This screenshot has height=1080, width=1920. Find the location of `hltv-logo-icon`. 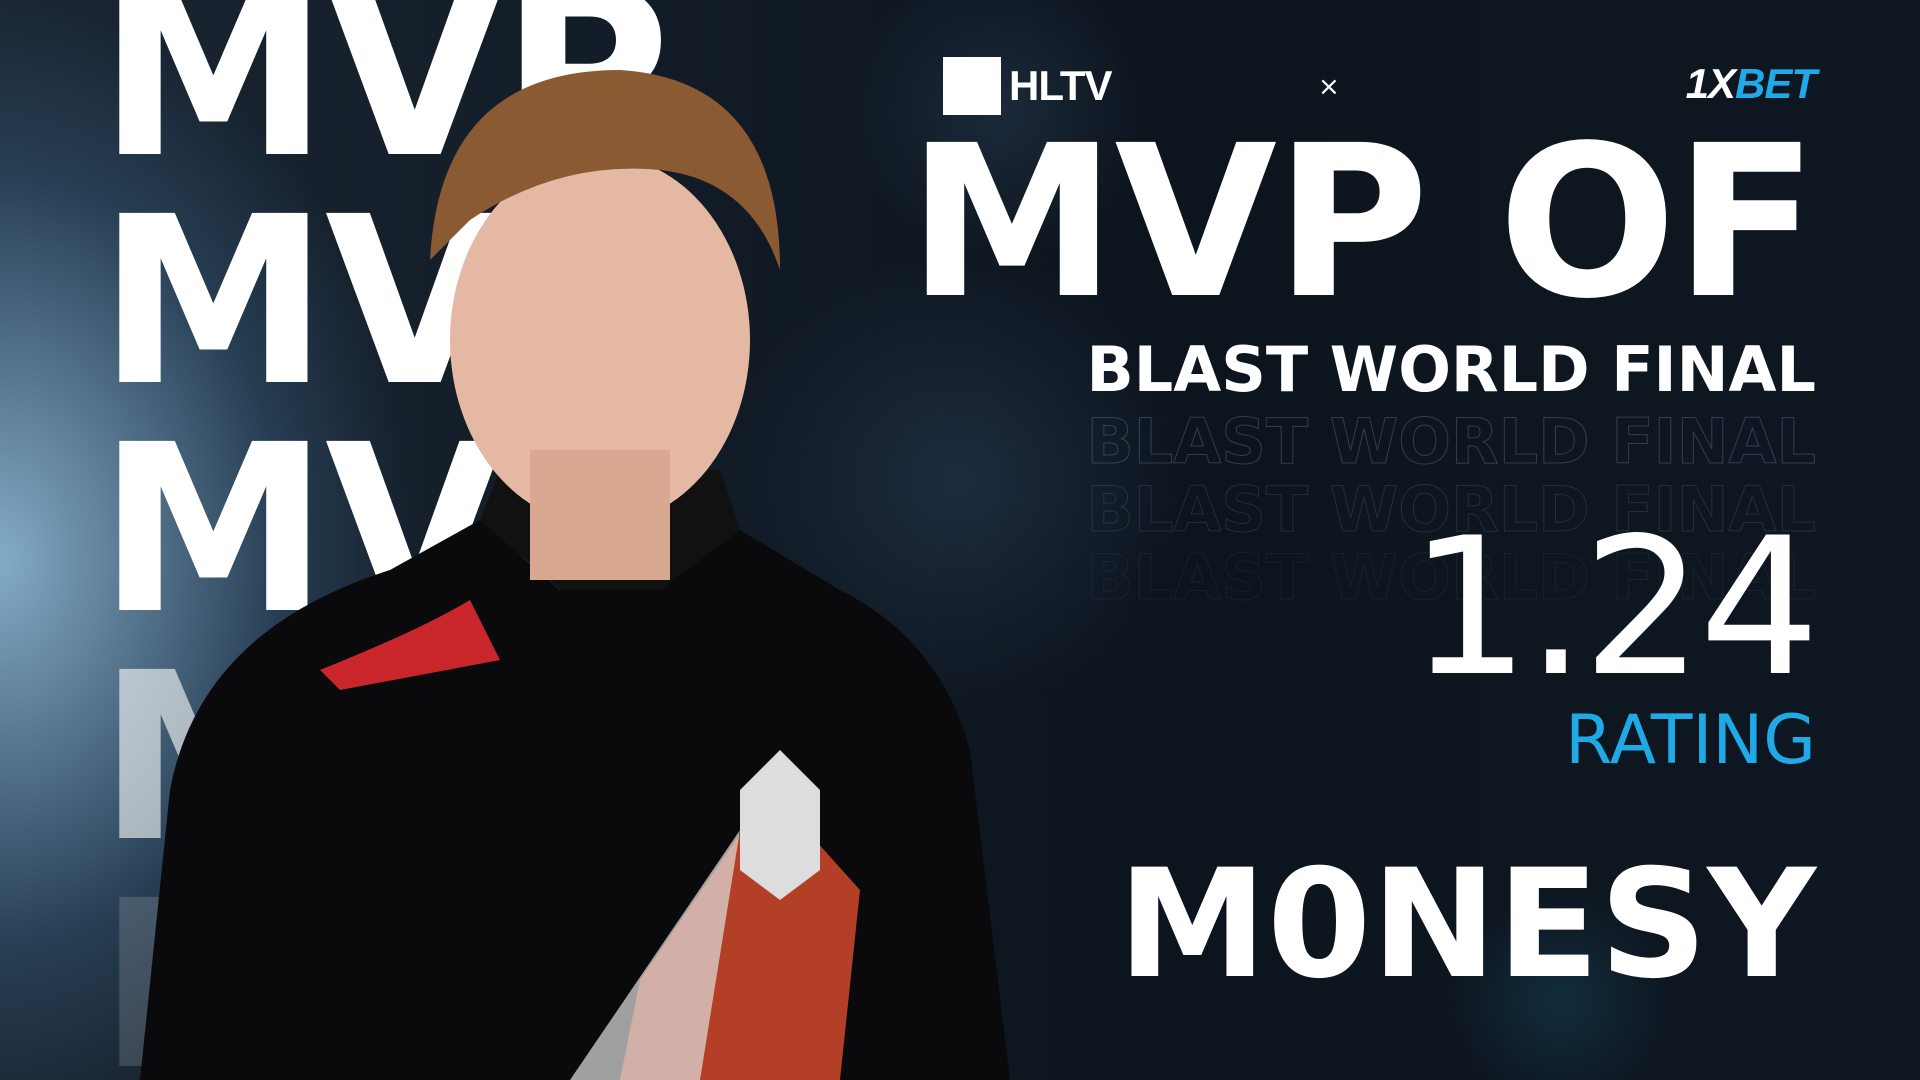

hltv-logo-icon is located at coordinates (972, 86).